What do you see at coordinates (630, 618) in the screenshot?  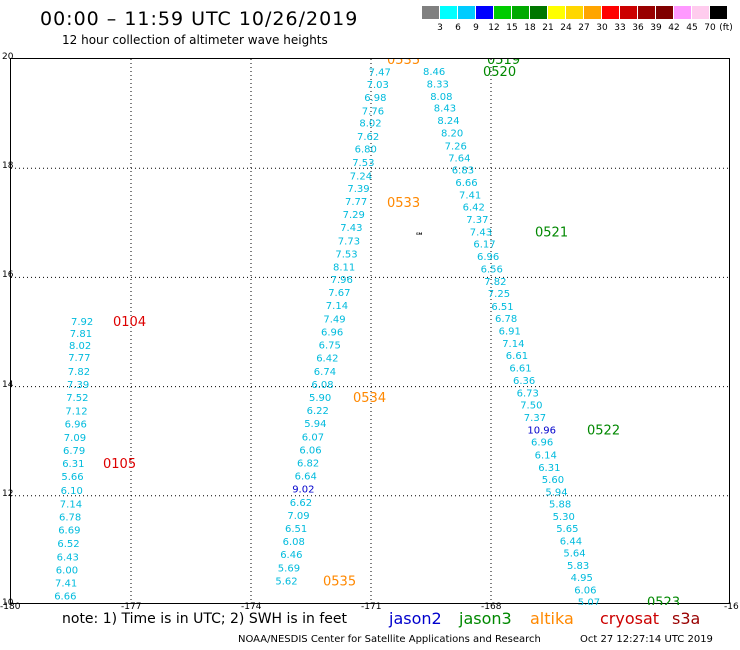 I see `satellite-label-cryosat: cryosat` at bounding box center [630, 618].